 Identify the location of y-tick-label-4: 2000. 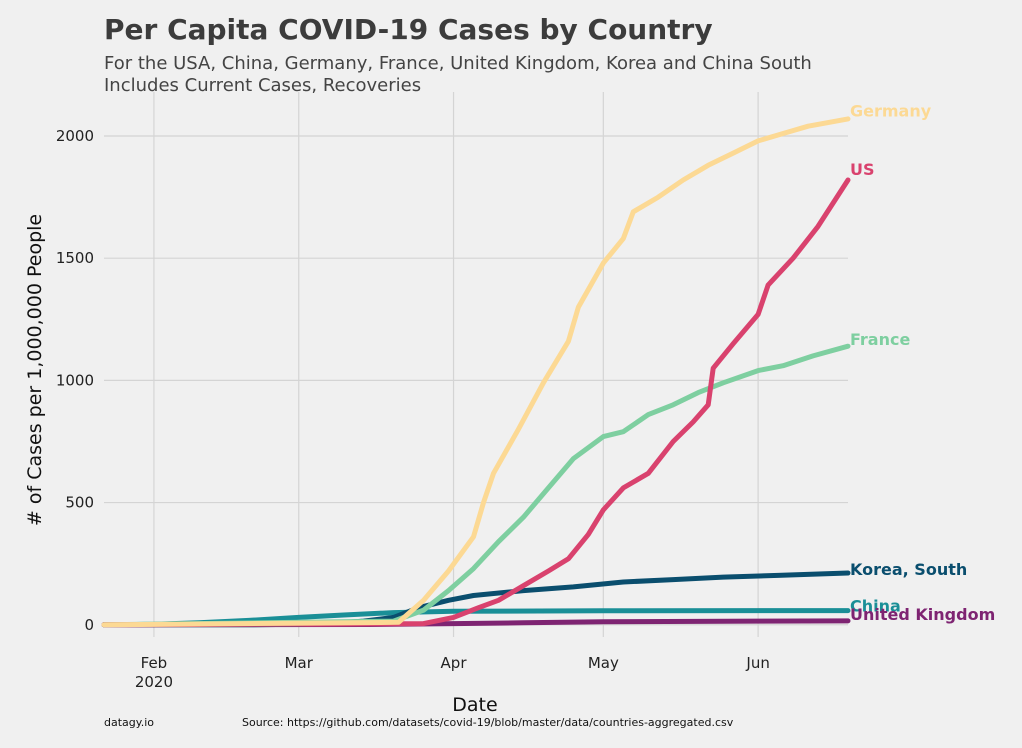
(75, 136).